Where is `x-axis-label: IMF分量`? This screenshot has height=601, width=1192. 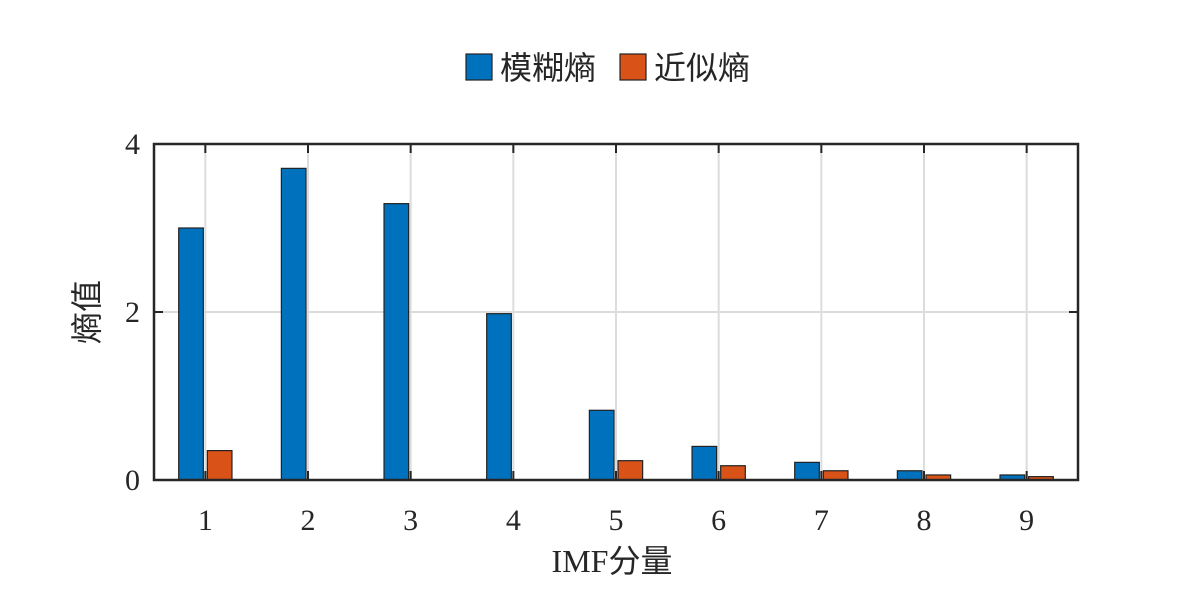 x-axis-label: IMF分量 is located at coordinates (612, 561).